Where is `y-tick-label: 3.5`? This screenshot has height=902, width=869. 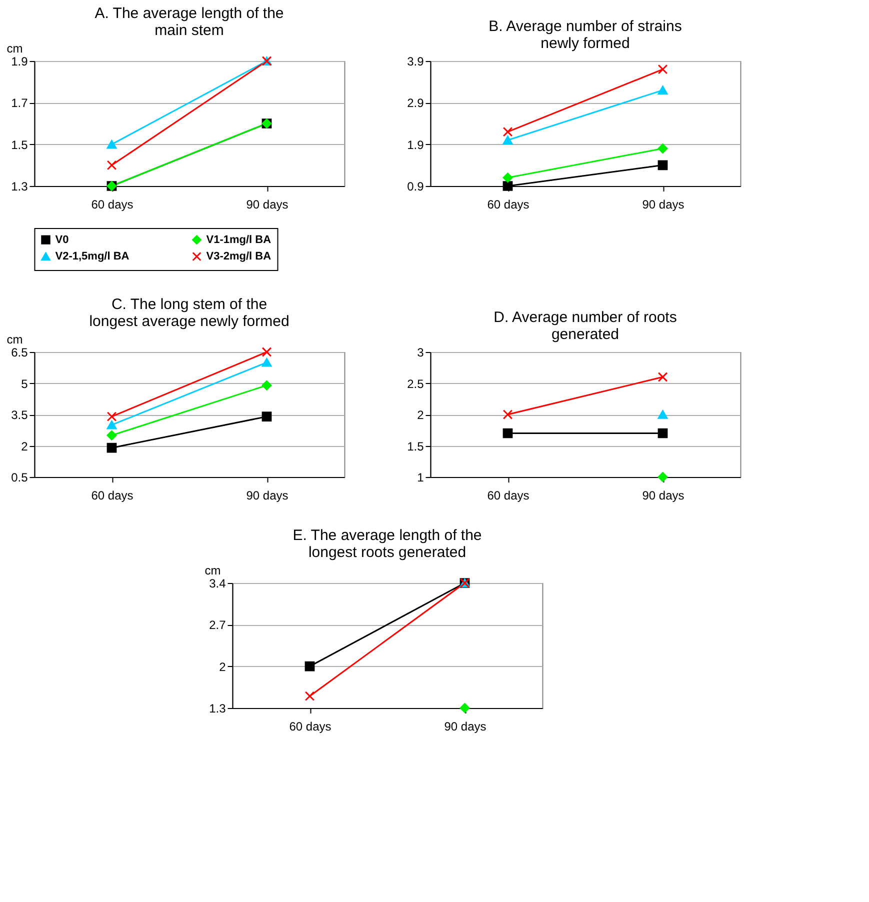 y-tick-label: 3.5 is located at coordinates (19, 415).